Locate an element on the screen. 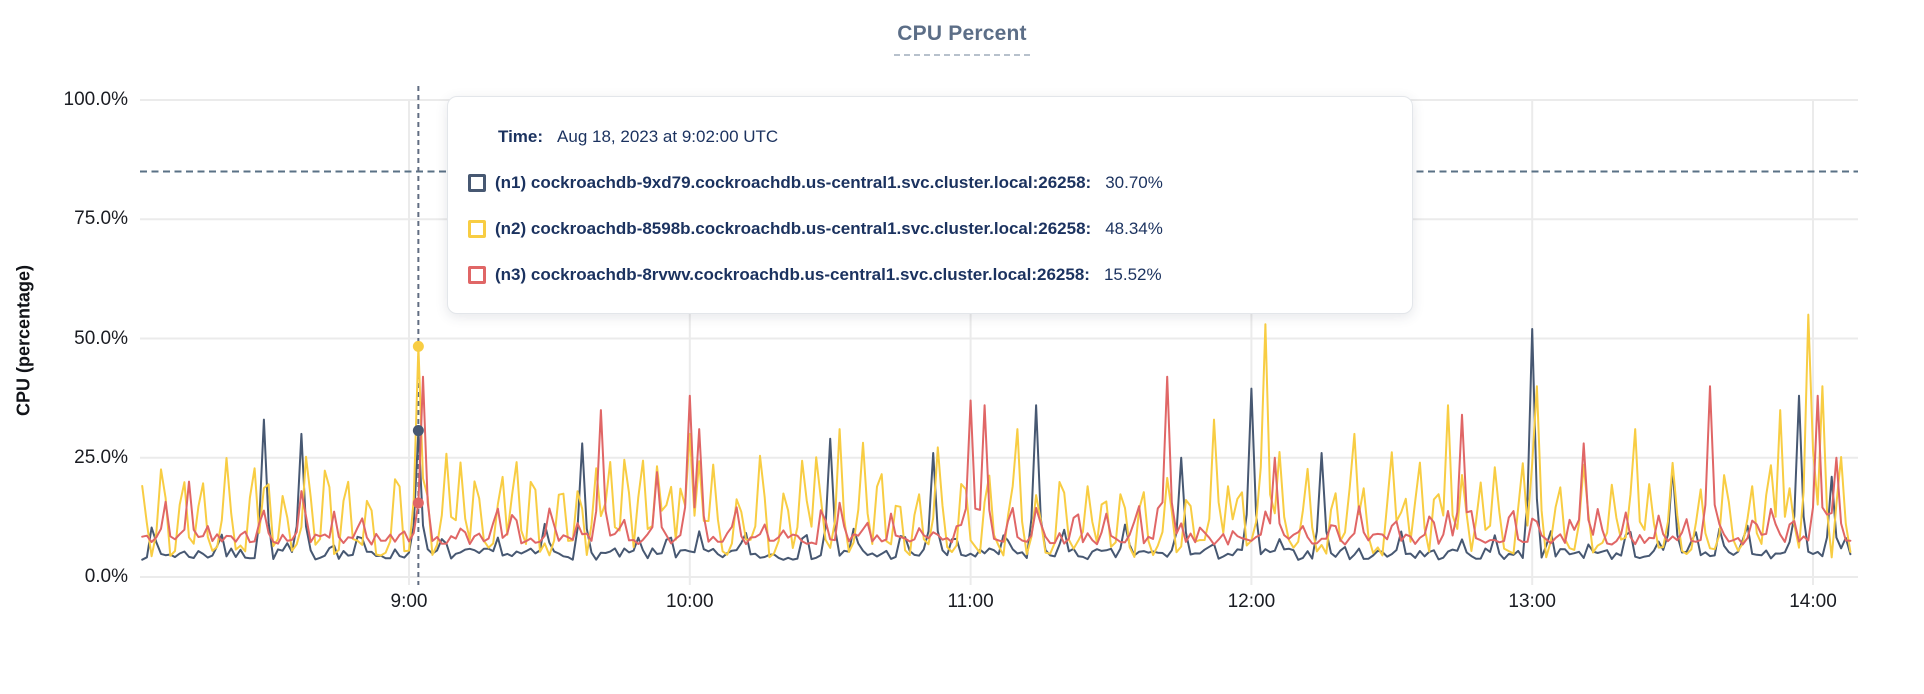 The image size is (1924, 694). chart-title: CPU Percent is located at coordinates (962, 39).